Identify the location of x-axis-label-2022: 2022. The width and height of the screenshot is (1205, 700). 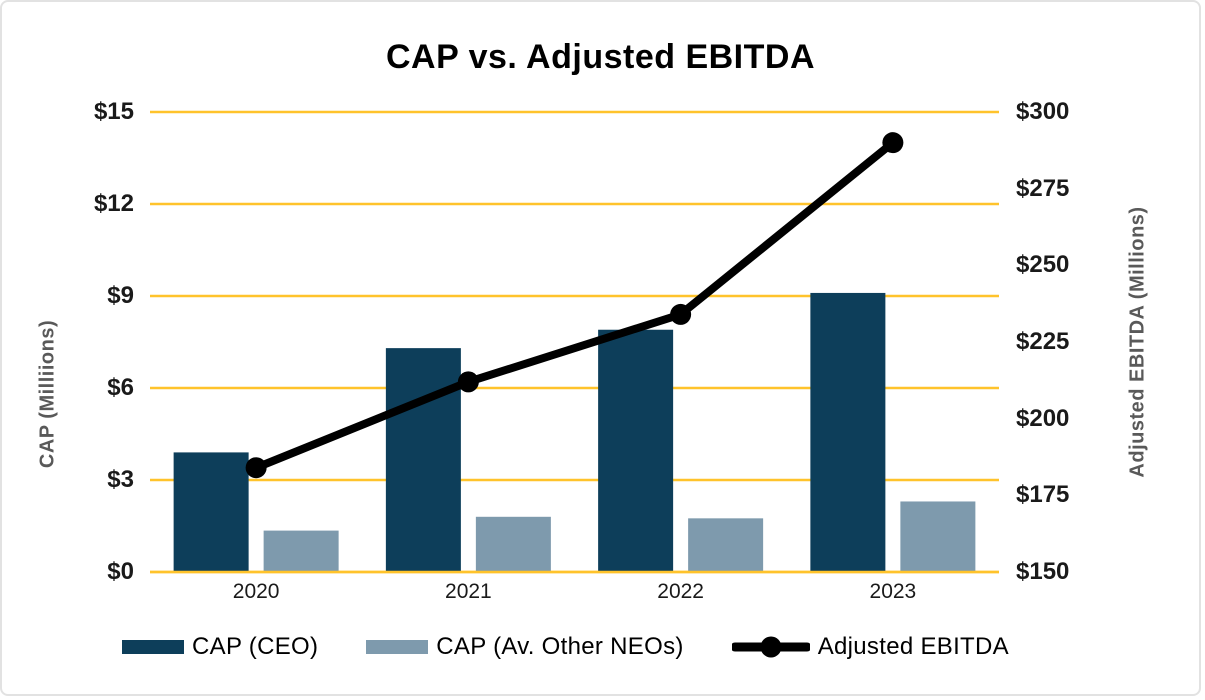
(680, 591).